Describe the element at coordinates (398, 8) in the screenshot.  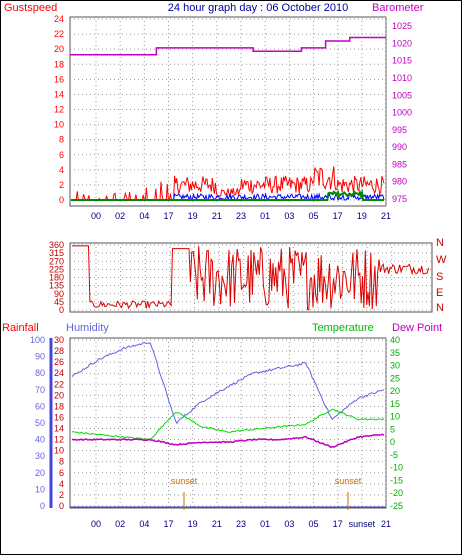
I see `barometer-axis-label: Barometer` at that location.